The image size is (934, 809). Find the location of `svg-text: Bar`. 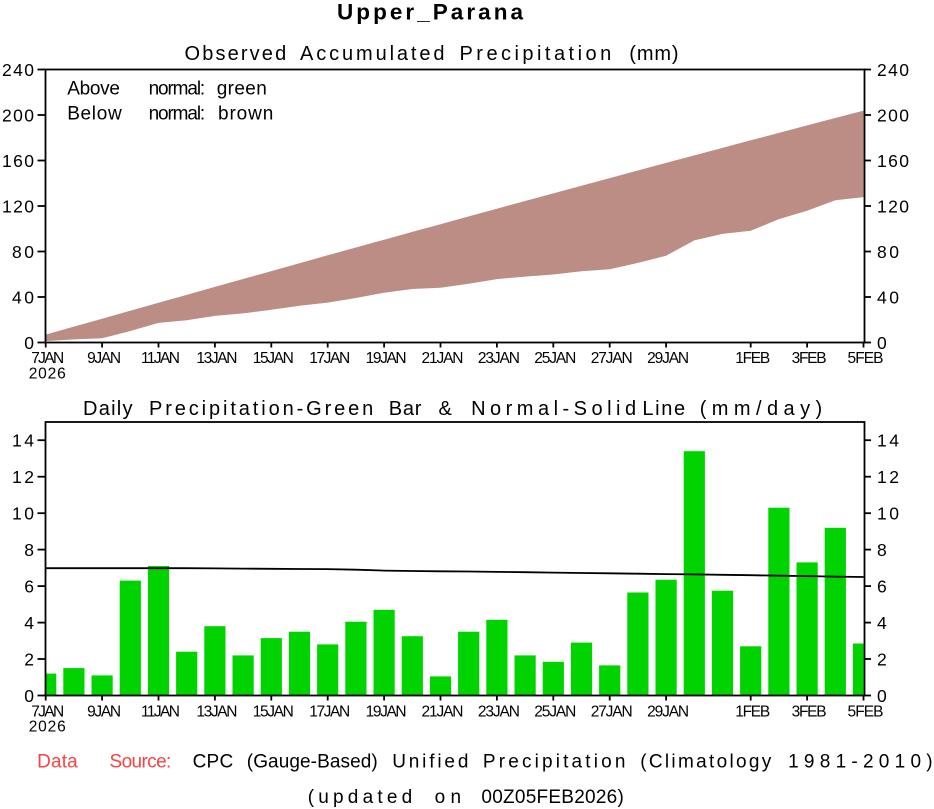

svg-text: Bar is located at coordinates (405, 409).